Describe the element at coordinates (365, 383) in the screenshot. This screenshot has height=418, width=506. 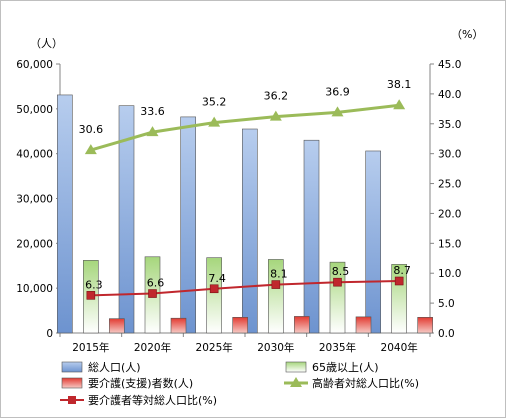
I see `legend-label: 高齢者対総人口比(%)` at that location.